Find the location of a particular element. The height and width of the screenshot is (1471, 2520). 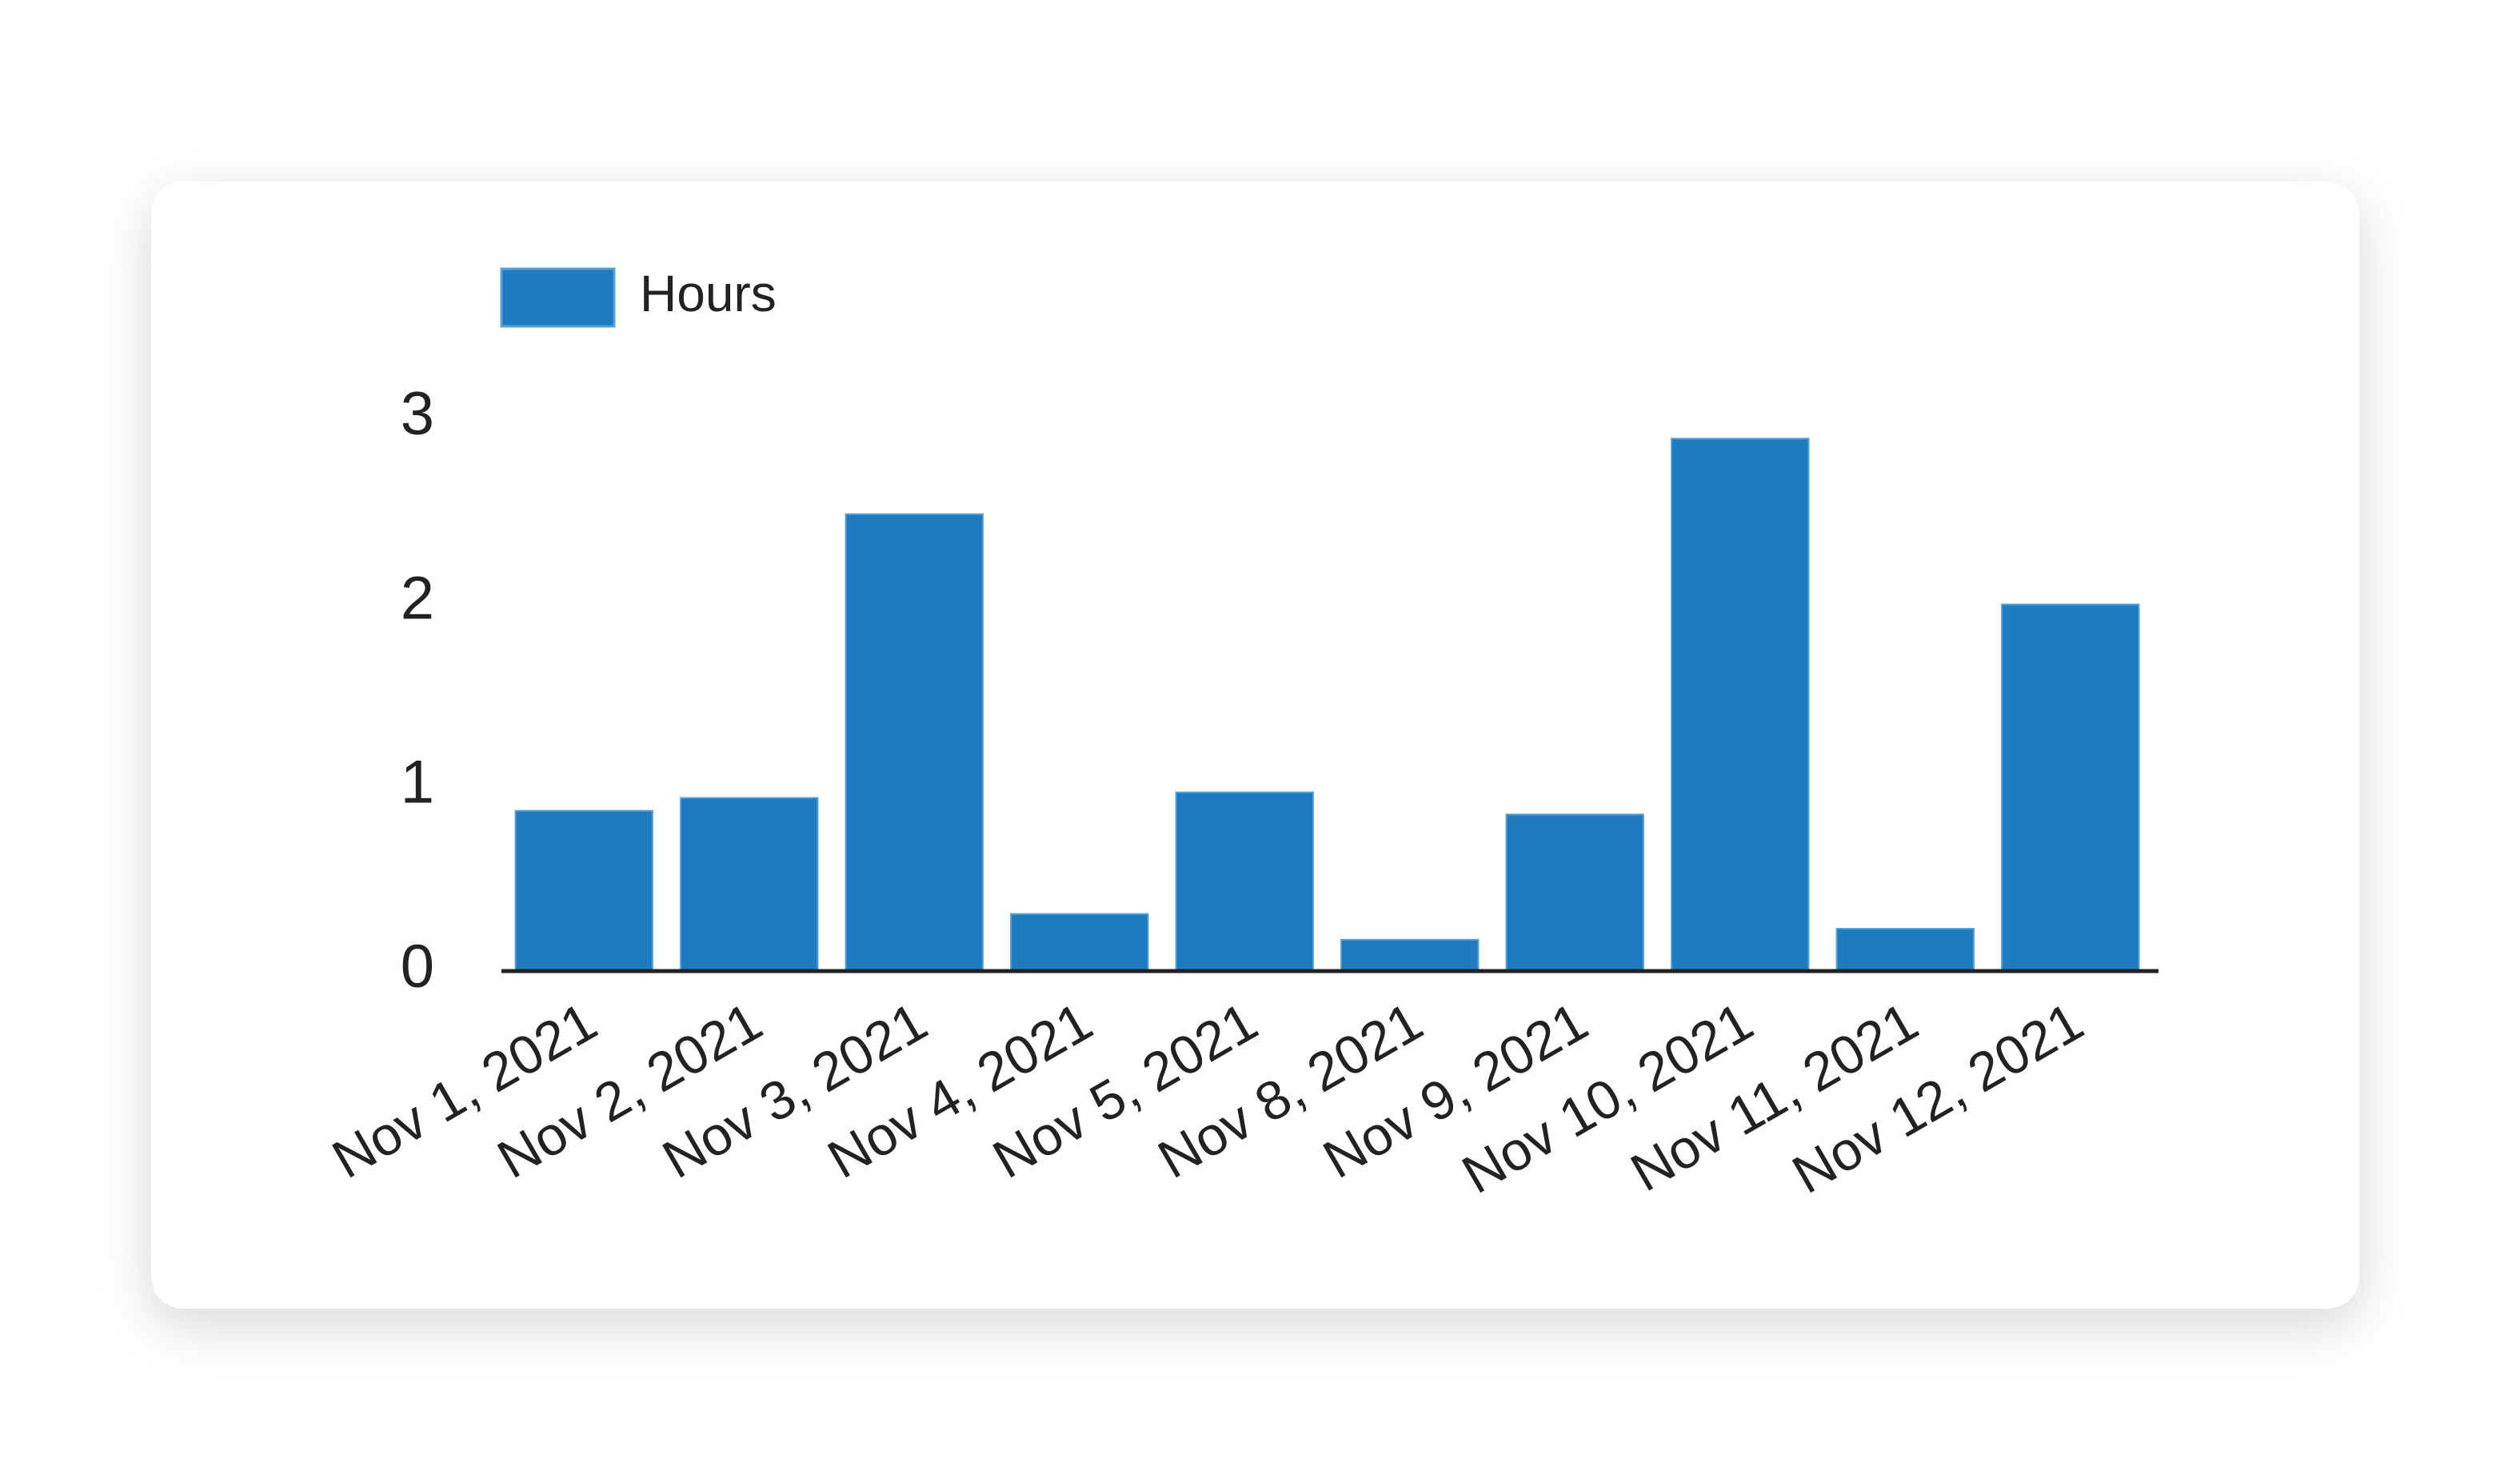

y-tick-label: 2 is located at coordinates (417, 598).